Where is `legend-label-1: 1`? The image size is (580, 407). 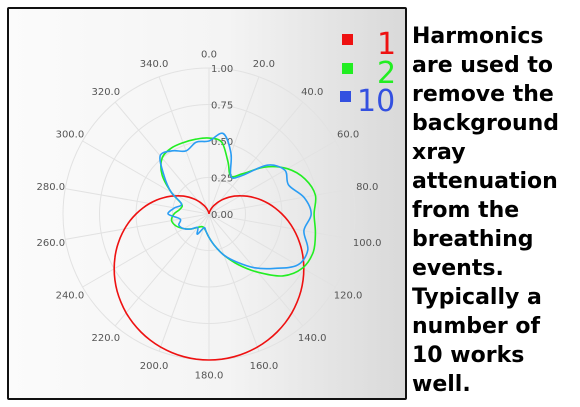 legend-label-1: 1 is located at coordinates (386, 44).